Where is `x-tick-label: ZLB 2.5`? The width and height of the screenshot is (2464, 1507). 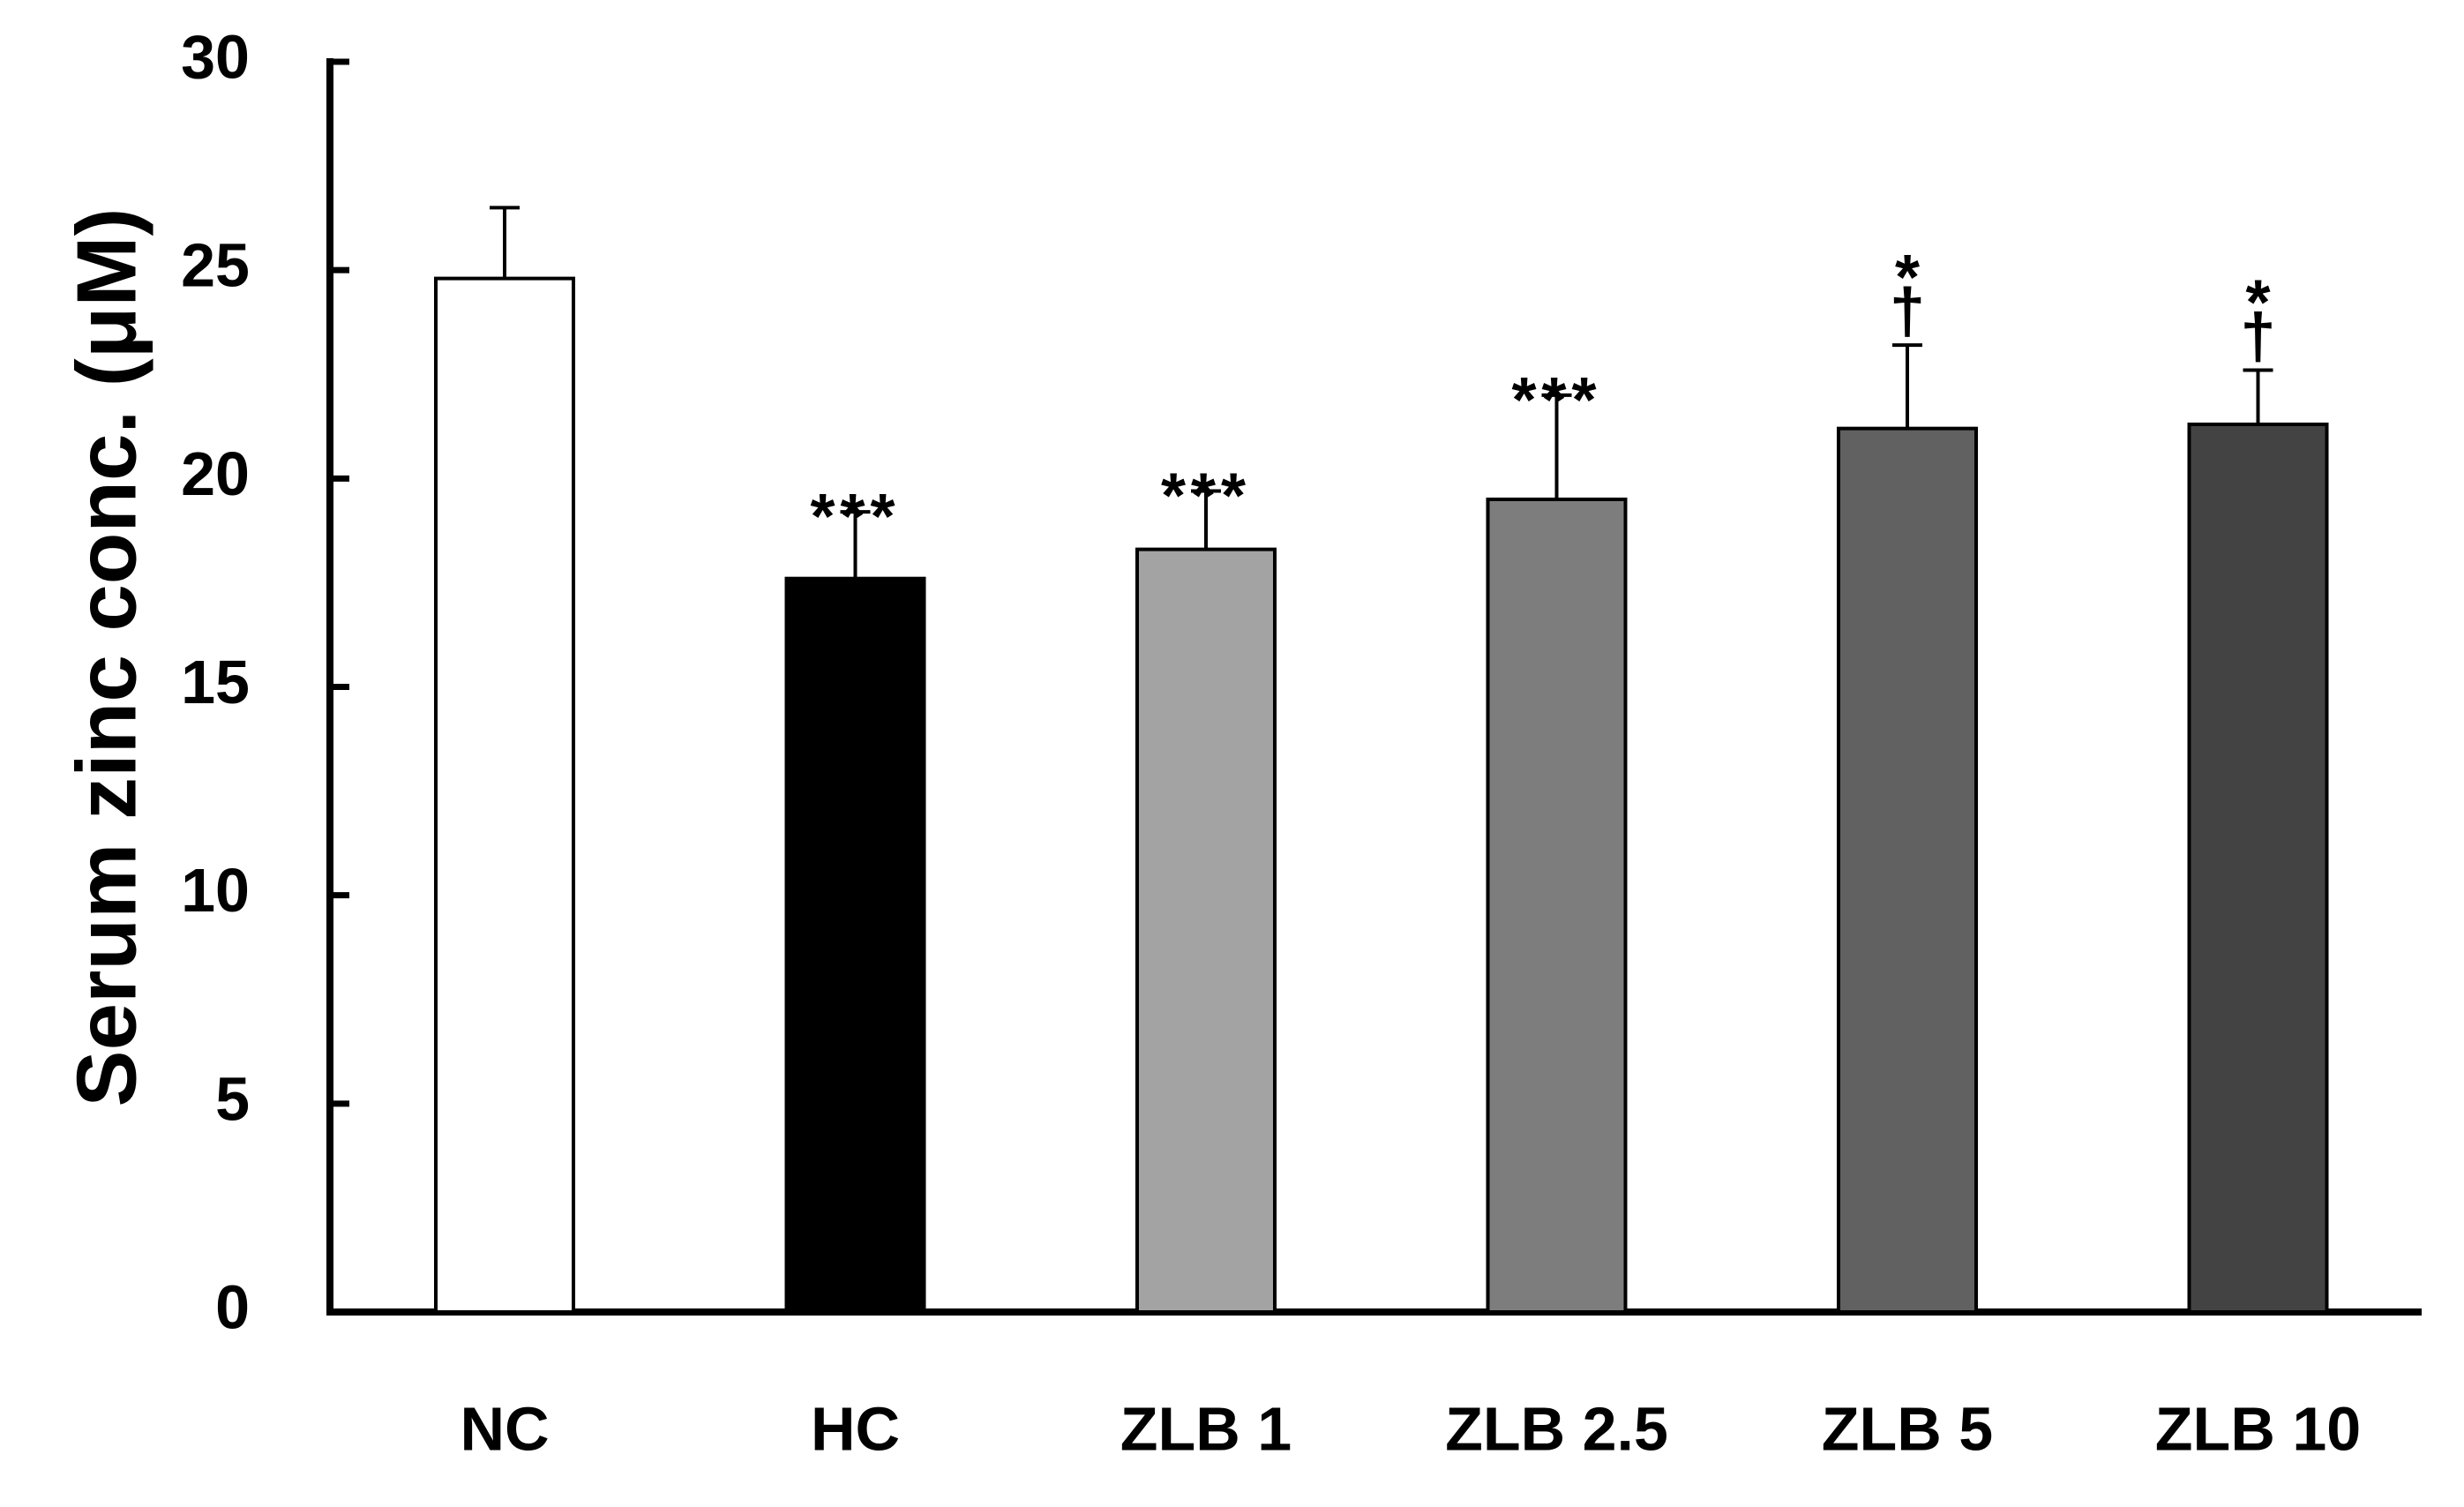 x-tick-label: ZLB 2.5 is located at coordinates (1556, 1428).